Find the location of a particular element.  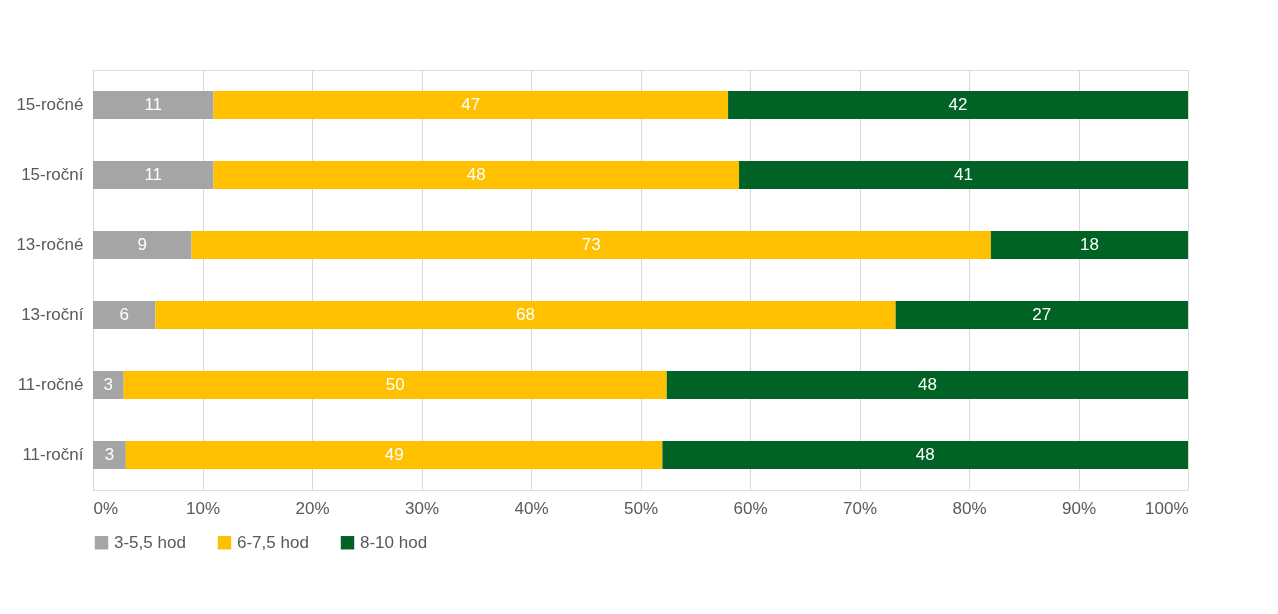

legend-label: 6-7,5 hod is located at coordinates (273, 542).